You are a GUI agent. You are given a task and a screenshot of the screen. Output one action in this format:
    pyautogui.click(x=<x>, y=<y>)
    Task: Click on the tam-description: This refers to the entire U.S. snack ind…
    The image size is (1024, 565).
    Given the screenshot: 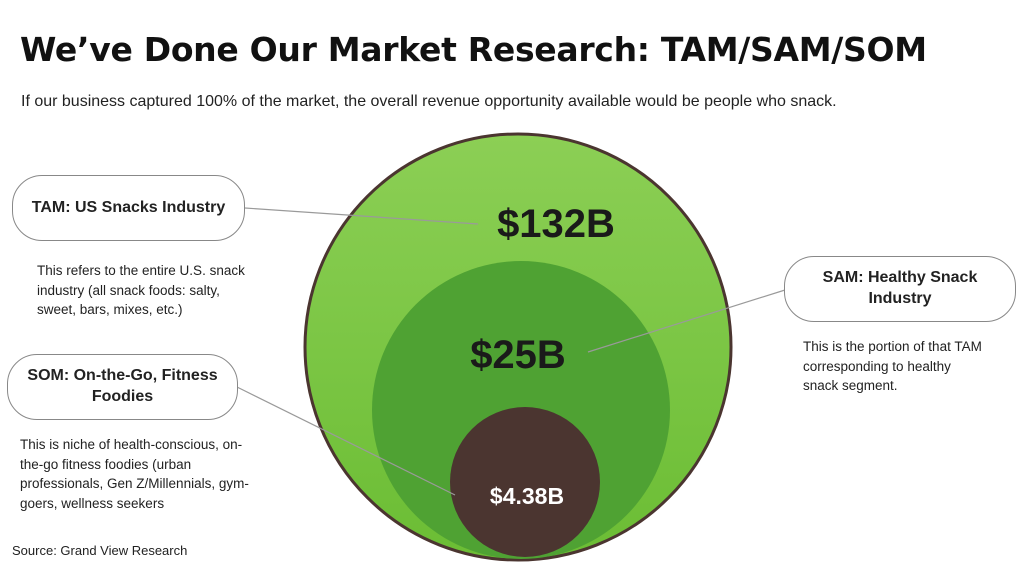 What is the action you would take?
    pyautogui.click(x=141, y=290)
    